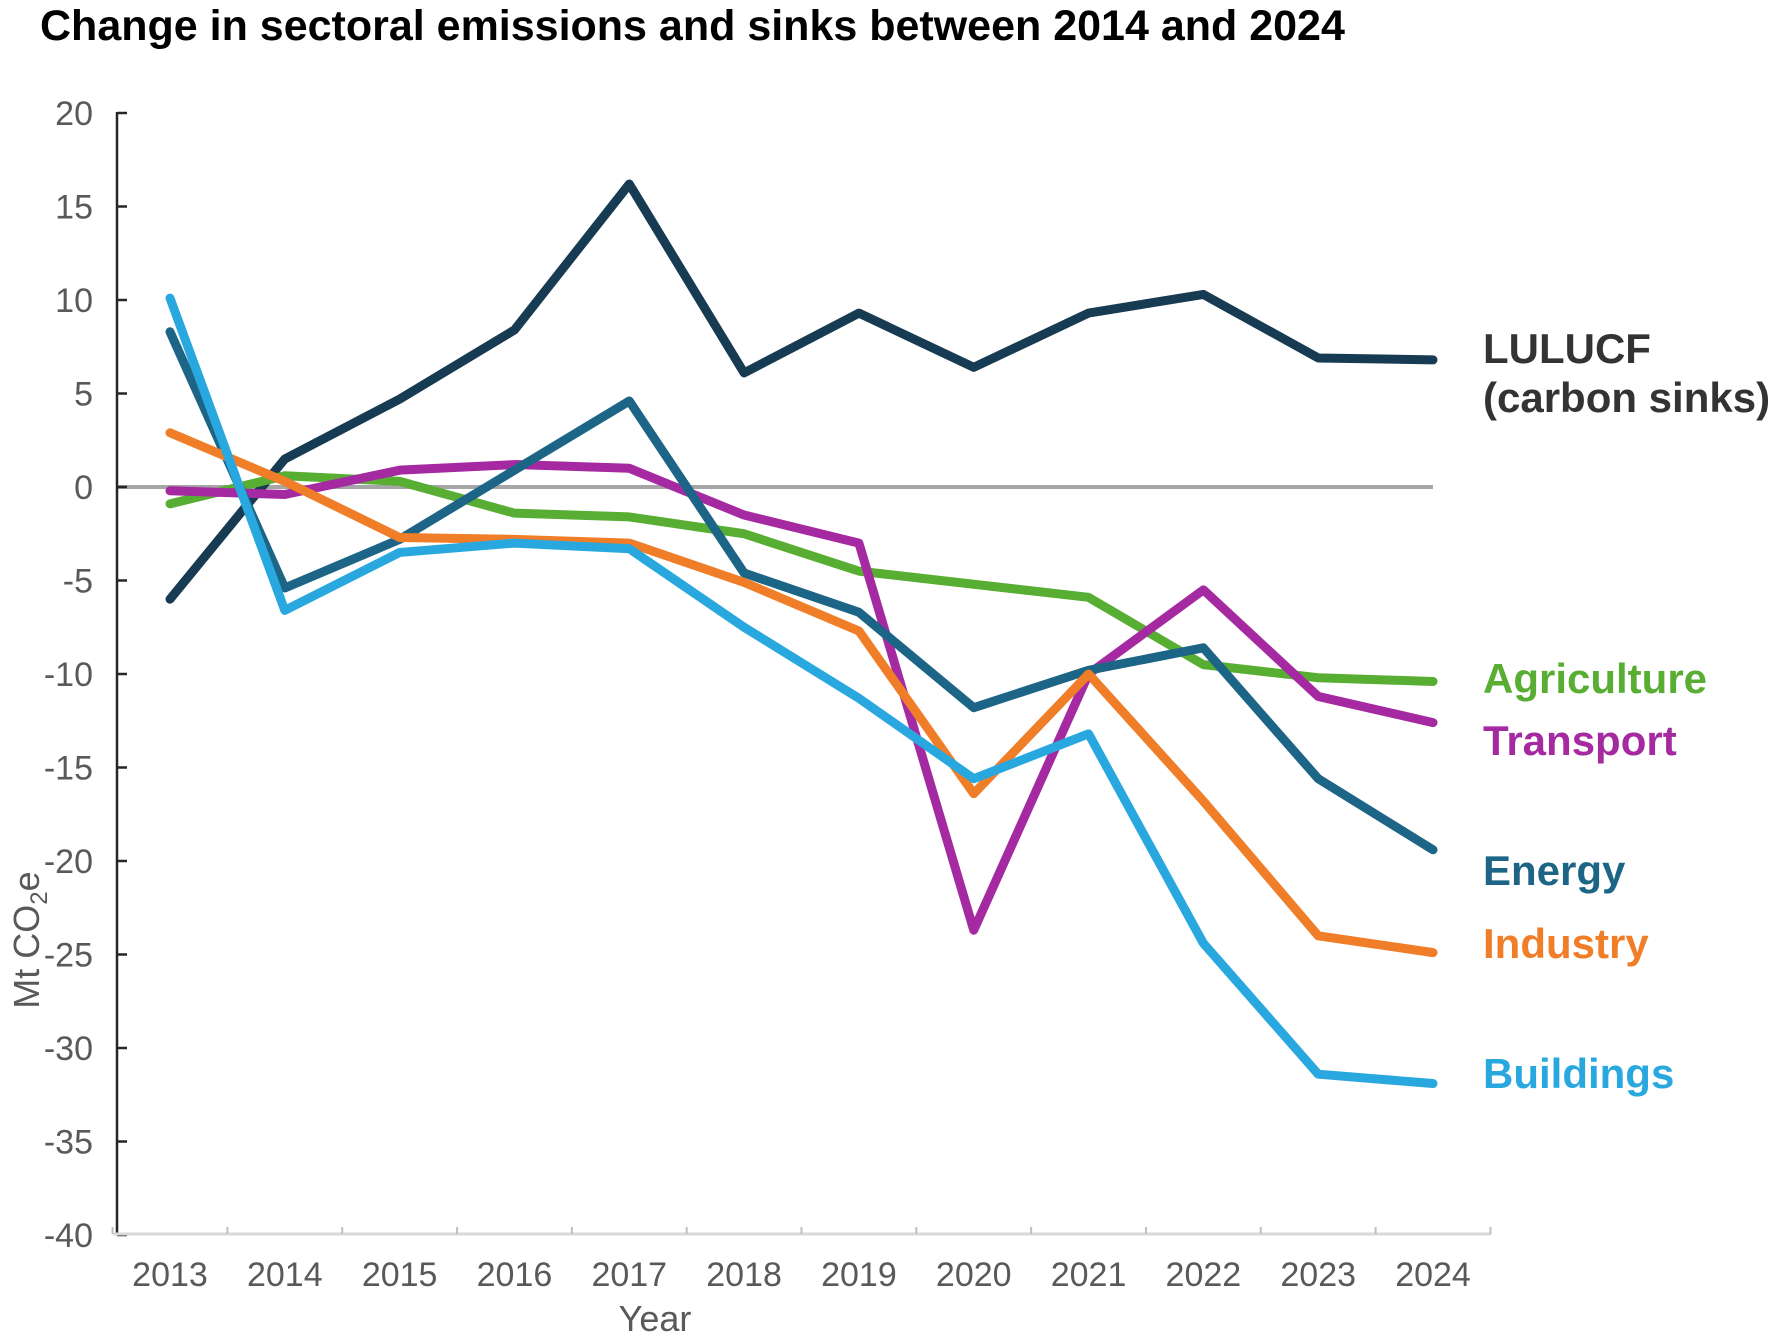  What do you see at coordinates (68, 1049) in the screenshot?
I see `y-tick-label: -30` at bounding box center [68, 1049].